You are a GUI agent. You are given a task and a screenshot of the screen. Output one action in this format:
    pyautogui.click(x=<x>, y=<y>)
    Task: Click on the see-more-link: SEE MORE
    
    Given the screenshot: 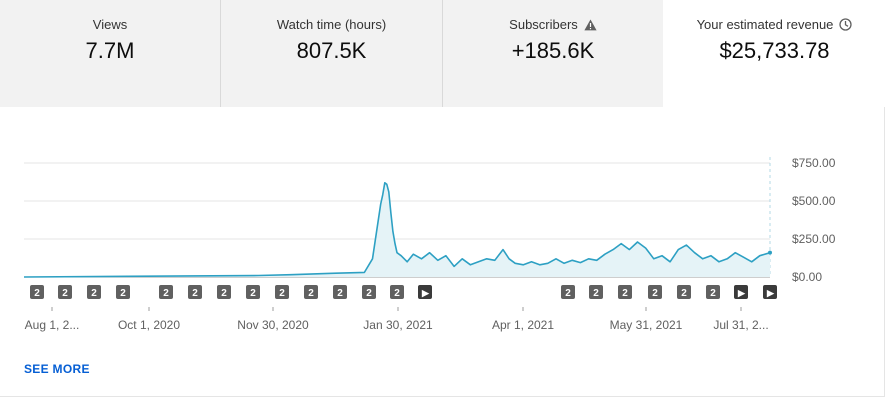 What is the action you would take?
    pyautogui.click(x=57, y=369)
    